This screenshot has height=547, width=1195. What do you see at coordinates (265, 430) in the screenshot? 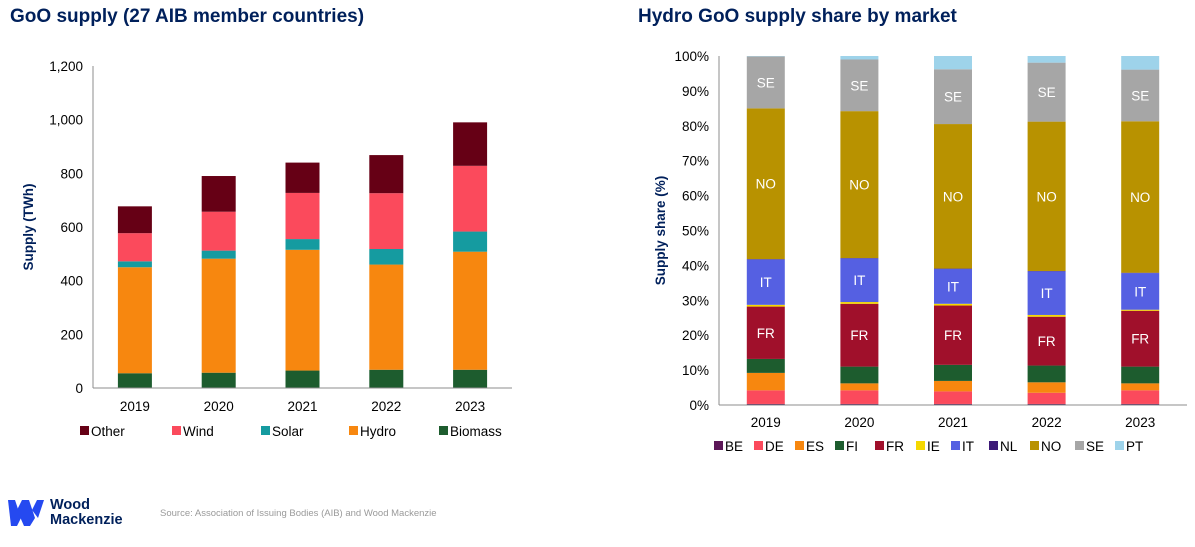
I see `chart1-legend-swatch-solar` at bounding box center [265, 430].